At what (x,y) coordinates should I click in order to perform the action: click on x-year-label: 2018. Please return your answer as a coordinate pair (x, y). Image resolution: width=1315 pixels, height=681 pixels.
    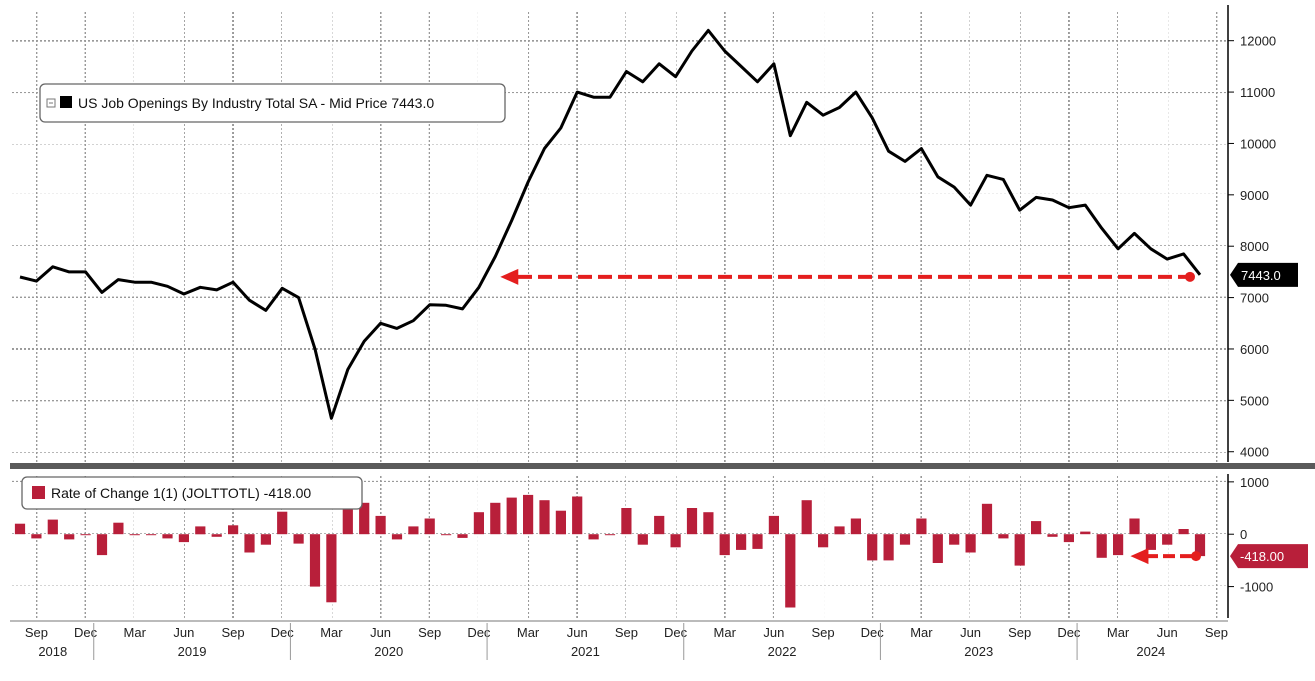
    Looking at the image, I should click on (52, 651).